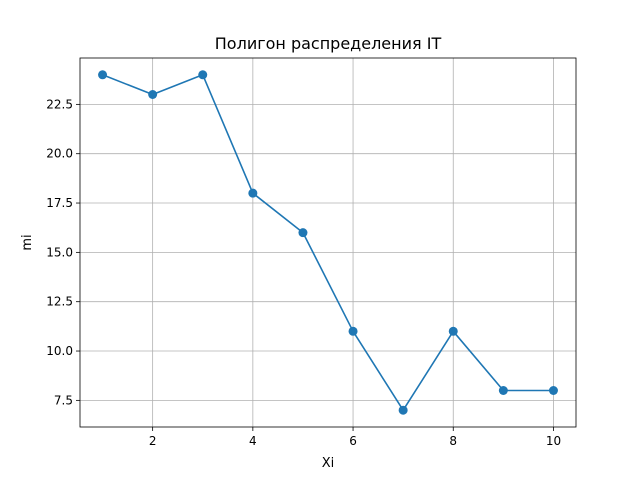  Describe the element at coordinates (63, 400) in the screenshot. I see `y-tick-label: 7.5` at that location.